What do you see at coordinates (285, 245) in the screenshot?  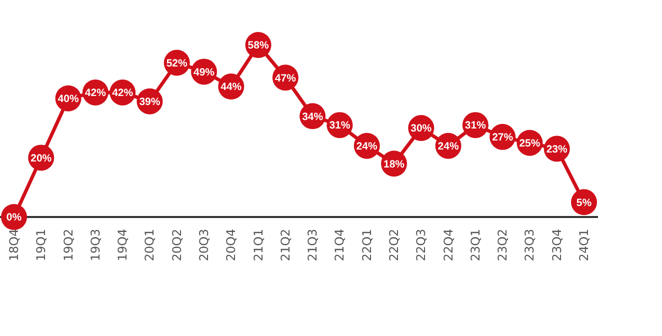 I see `x-tick-label: 21Q2` at bounding box center [285, 245].